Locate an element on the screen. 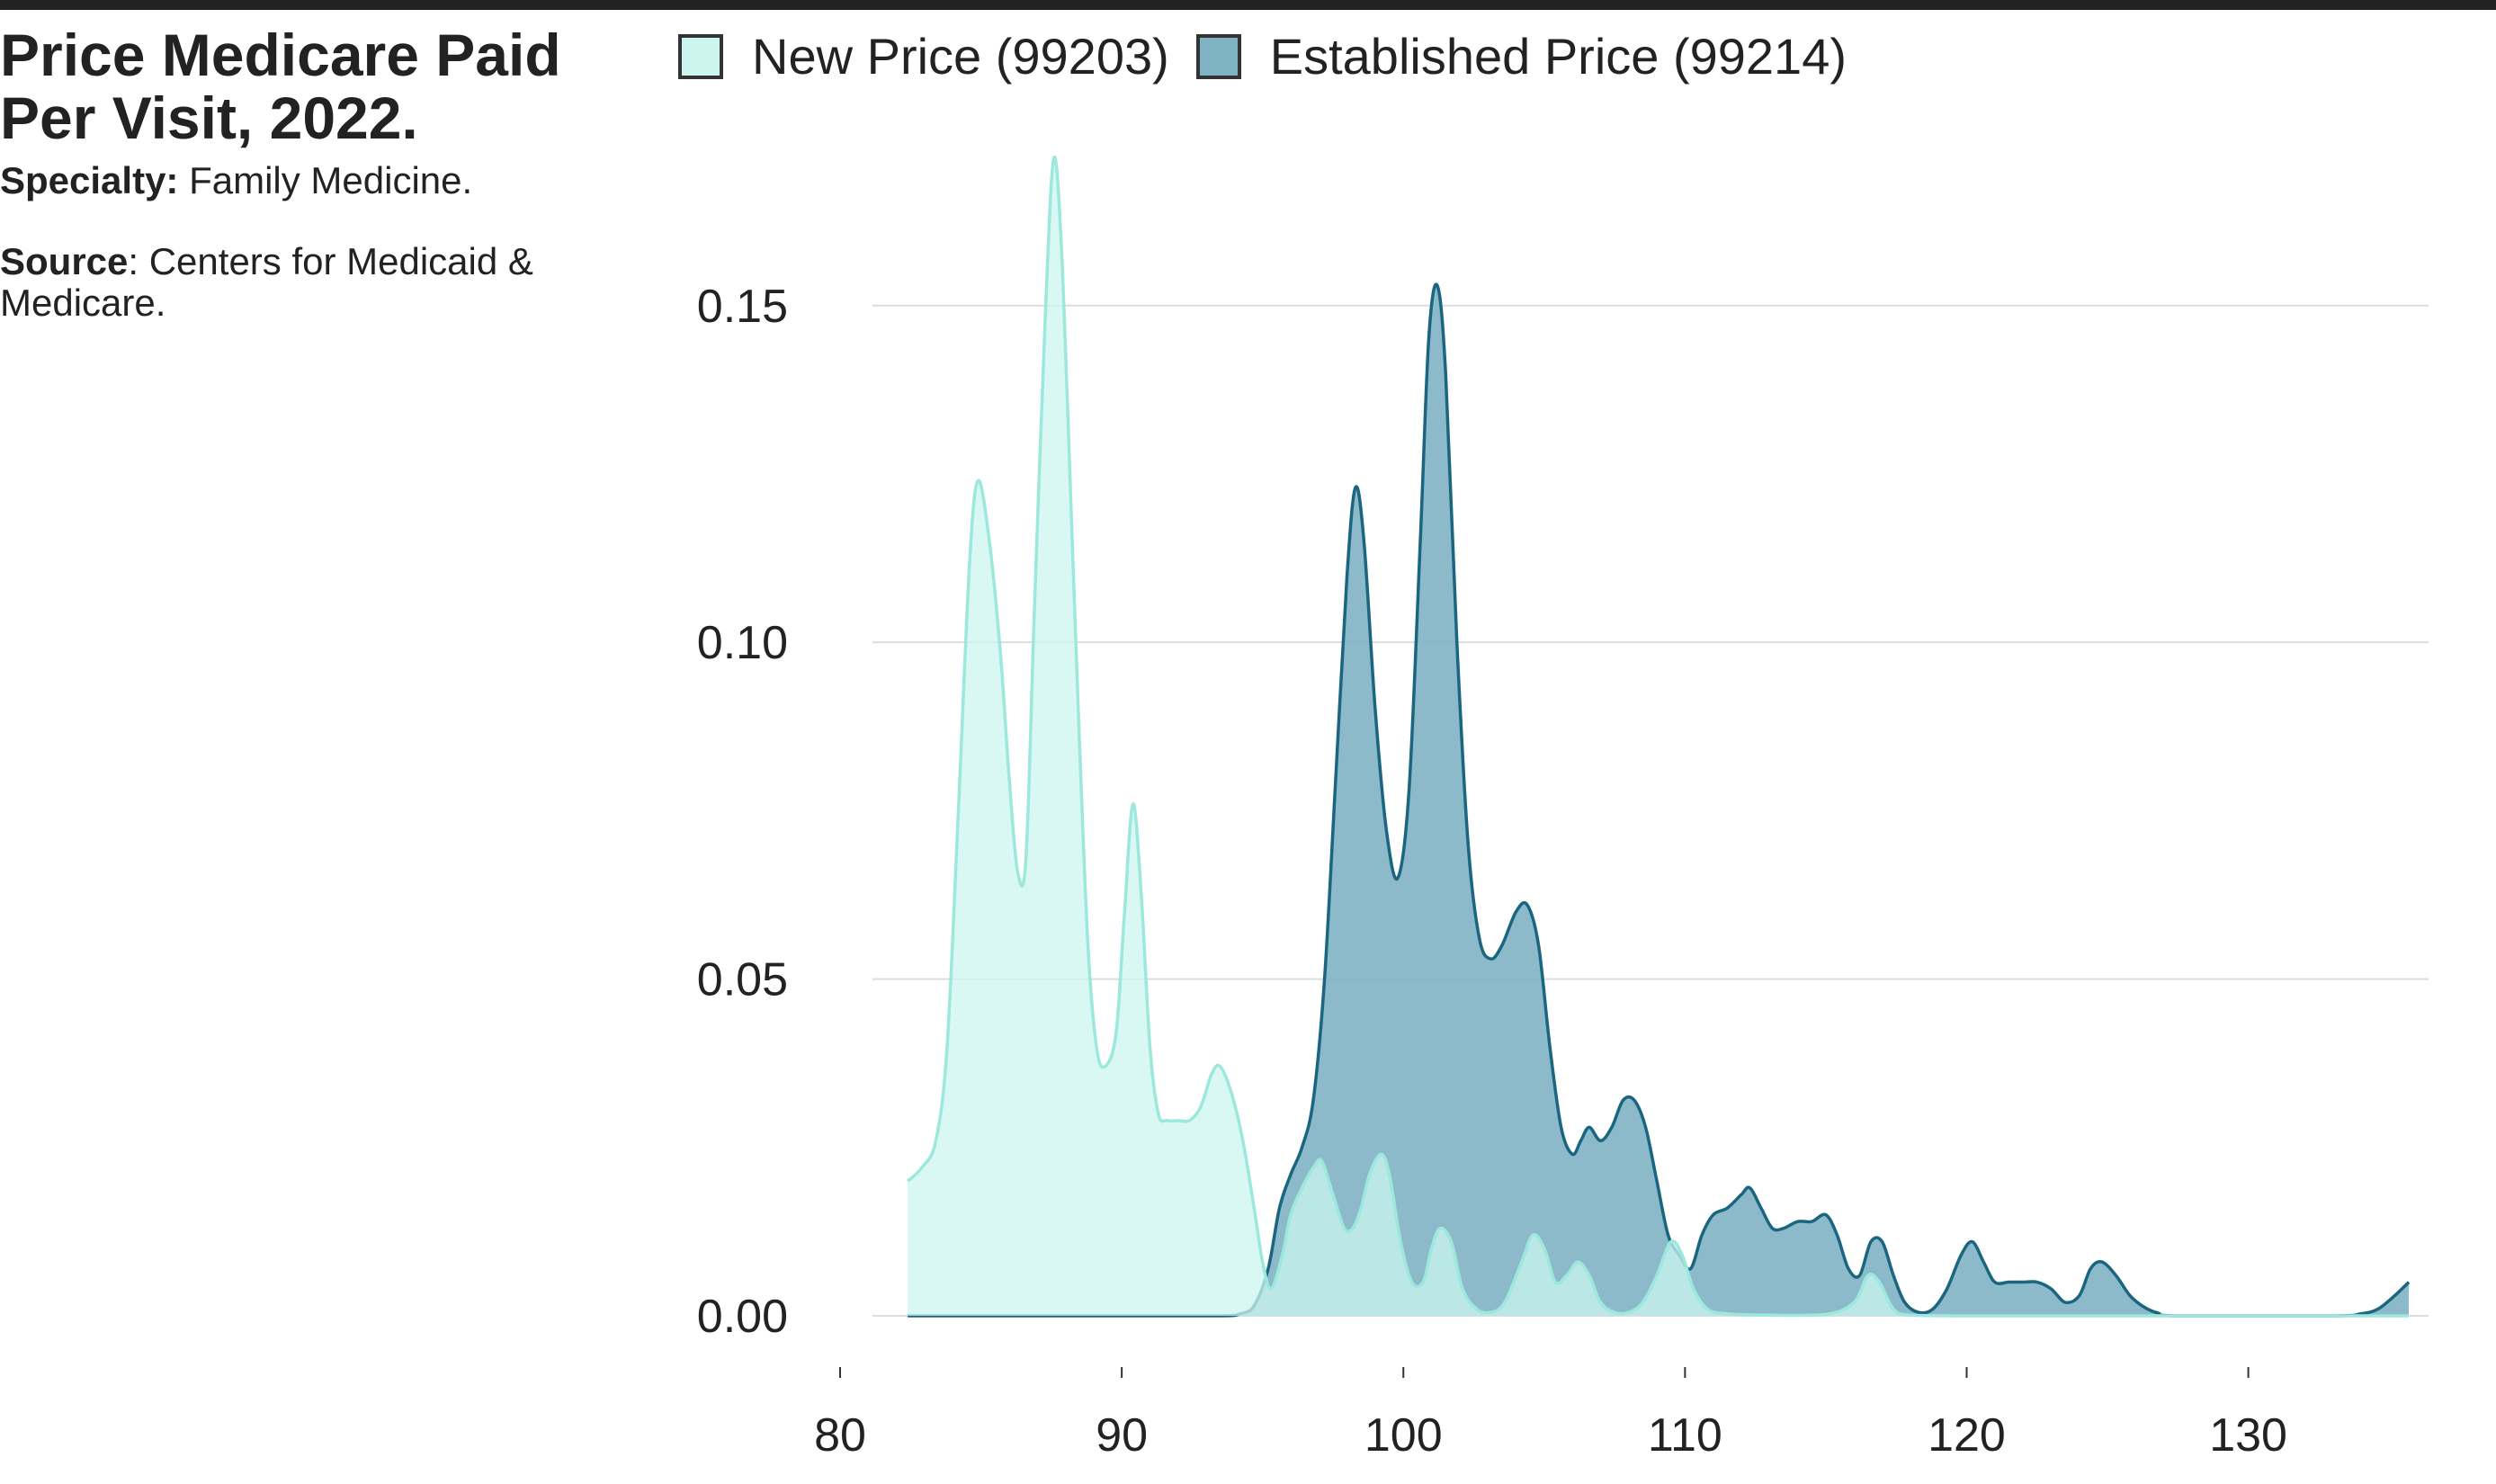 Image resolution: width=2496 pixels, height=1484 pixels. source-line: Source: Centers for Medicaid & Medicare. is located at coordinates (324, 282).